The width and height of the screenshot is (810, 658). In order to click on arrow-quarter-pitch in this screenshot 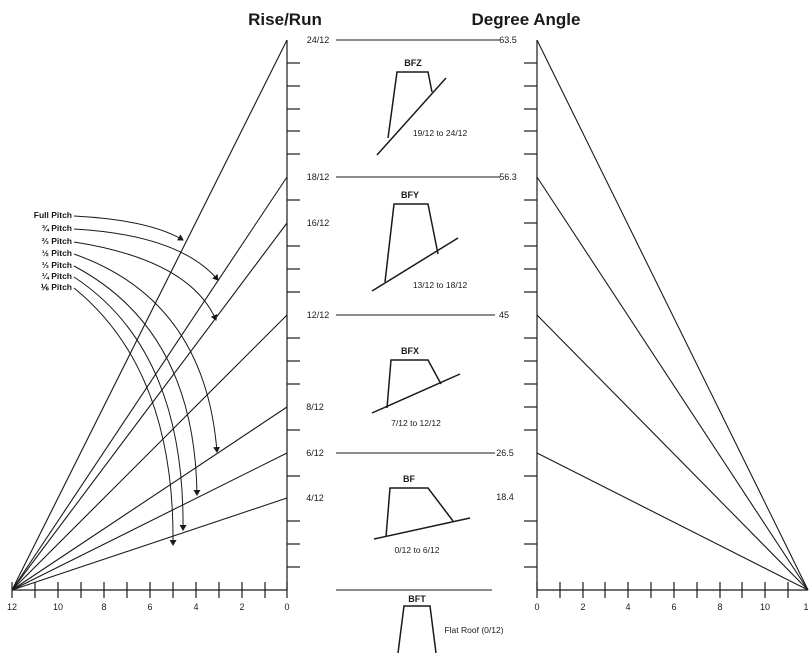, I will do `click(130, 403)`.